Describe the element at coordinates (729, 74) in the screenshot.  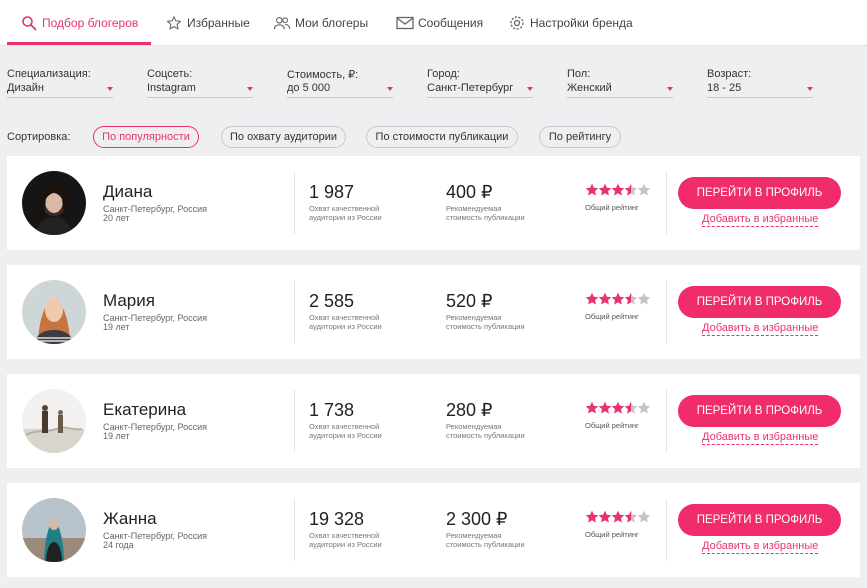
I see `filter-label: Возраст:` at that location.